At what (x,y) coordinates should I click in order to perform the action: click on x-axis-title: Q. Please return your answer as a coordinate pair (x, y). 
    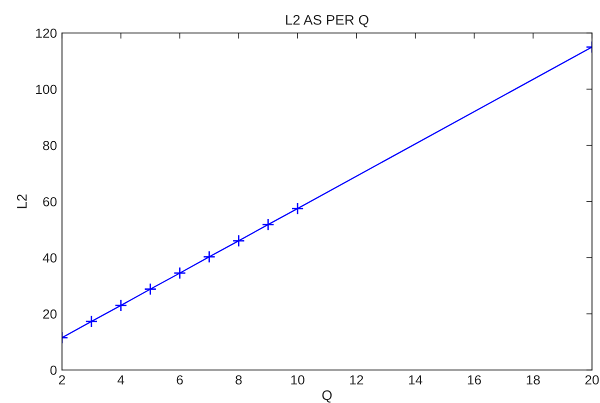
    Looking at the image, I should click on (327, 396).